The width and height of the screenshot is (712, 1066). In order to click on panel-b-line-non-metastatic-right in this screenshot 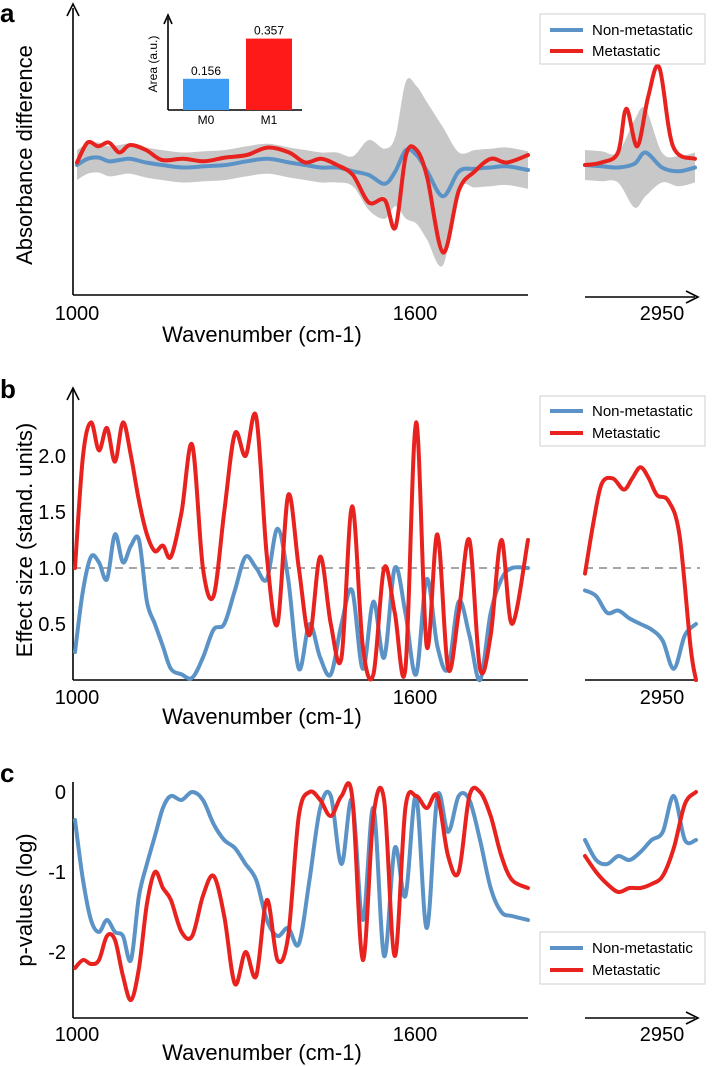, I will do `click(640, 629)`.